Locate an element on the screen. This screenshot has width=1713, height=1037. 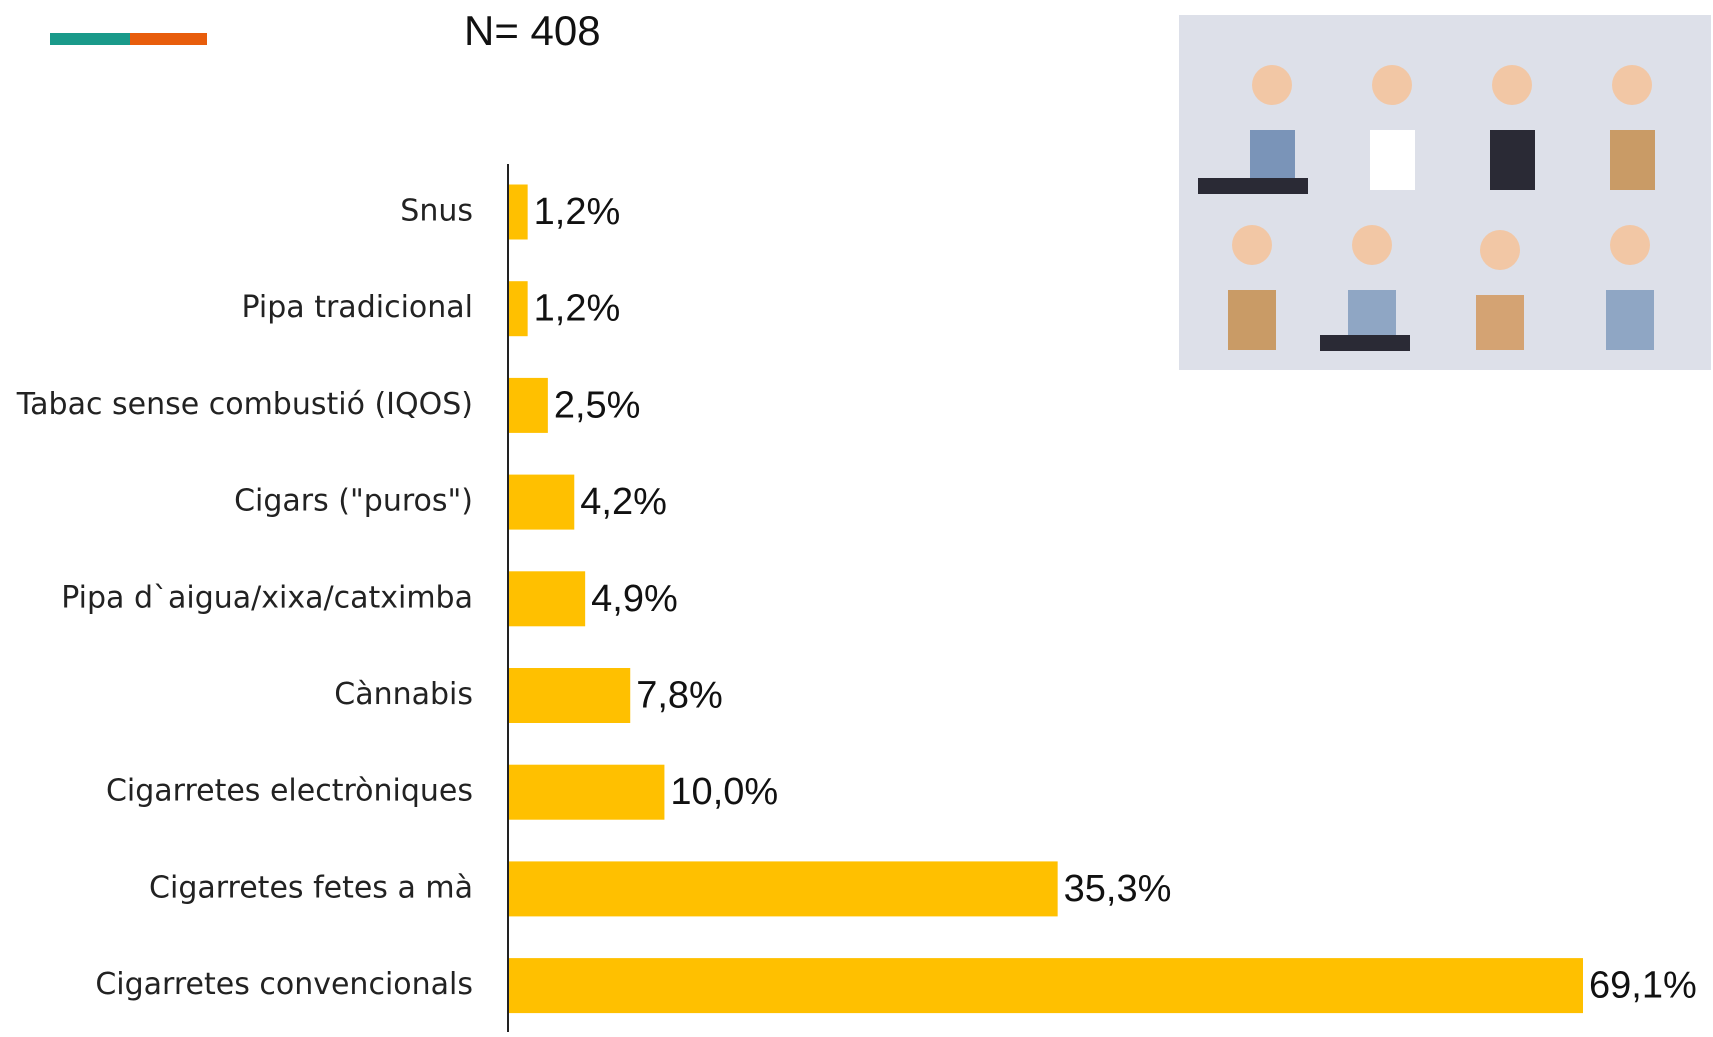
sample-size: N= 408 is located at coordinates (532, 30).